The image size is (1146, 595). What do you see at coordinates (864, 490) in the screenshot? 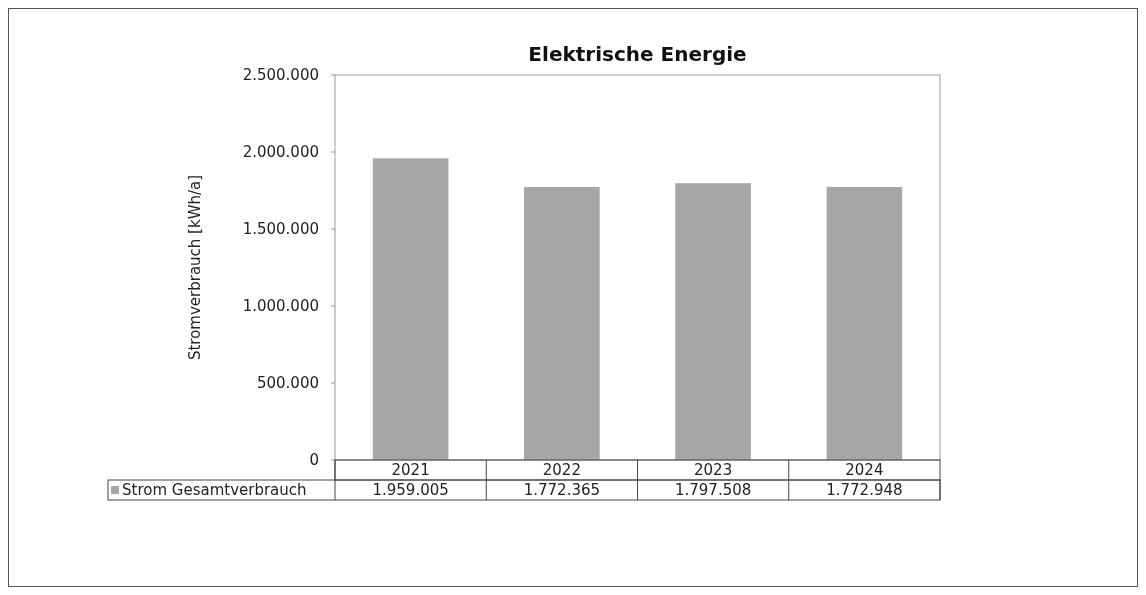
I see `data-label: 1.772.948` at bounding box center [864, 490].